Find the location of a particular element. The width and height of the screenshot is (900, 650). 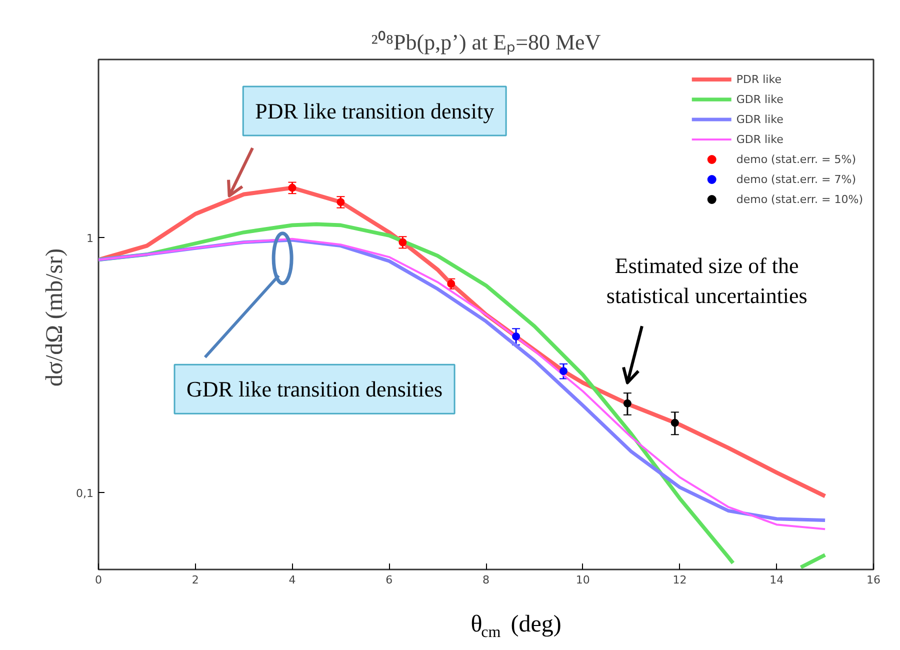

x-tick-label: 6 is located at coordinates (389, 580).